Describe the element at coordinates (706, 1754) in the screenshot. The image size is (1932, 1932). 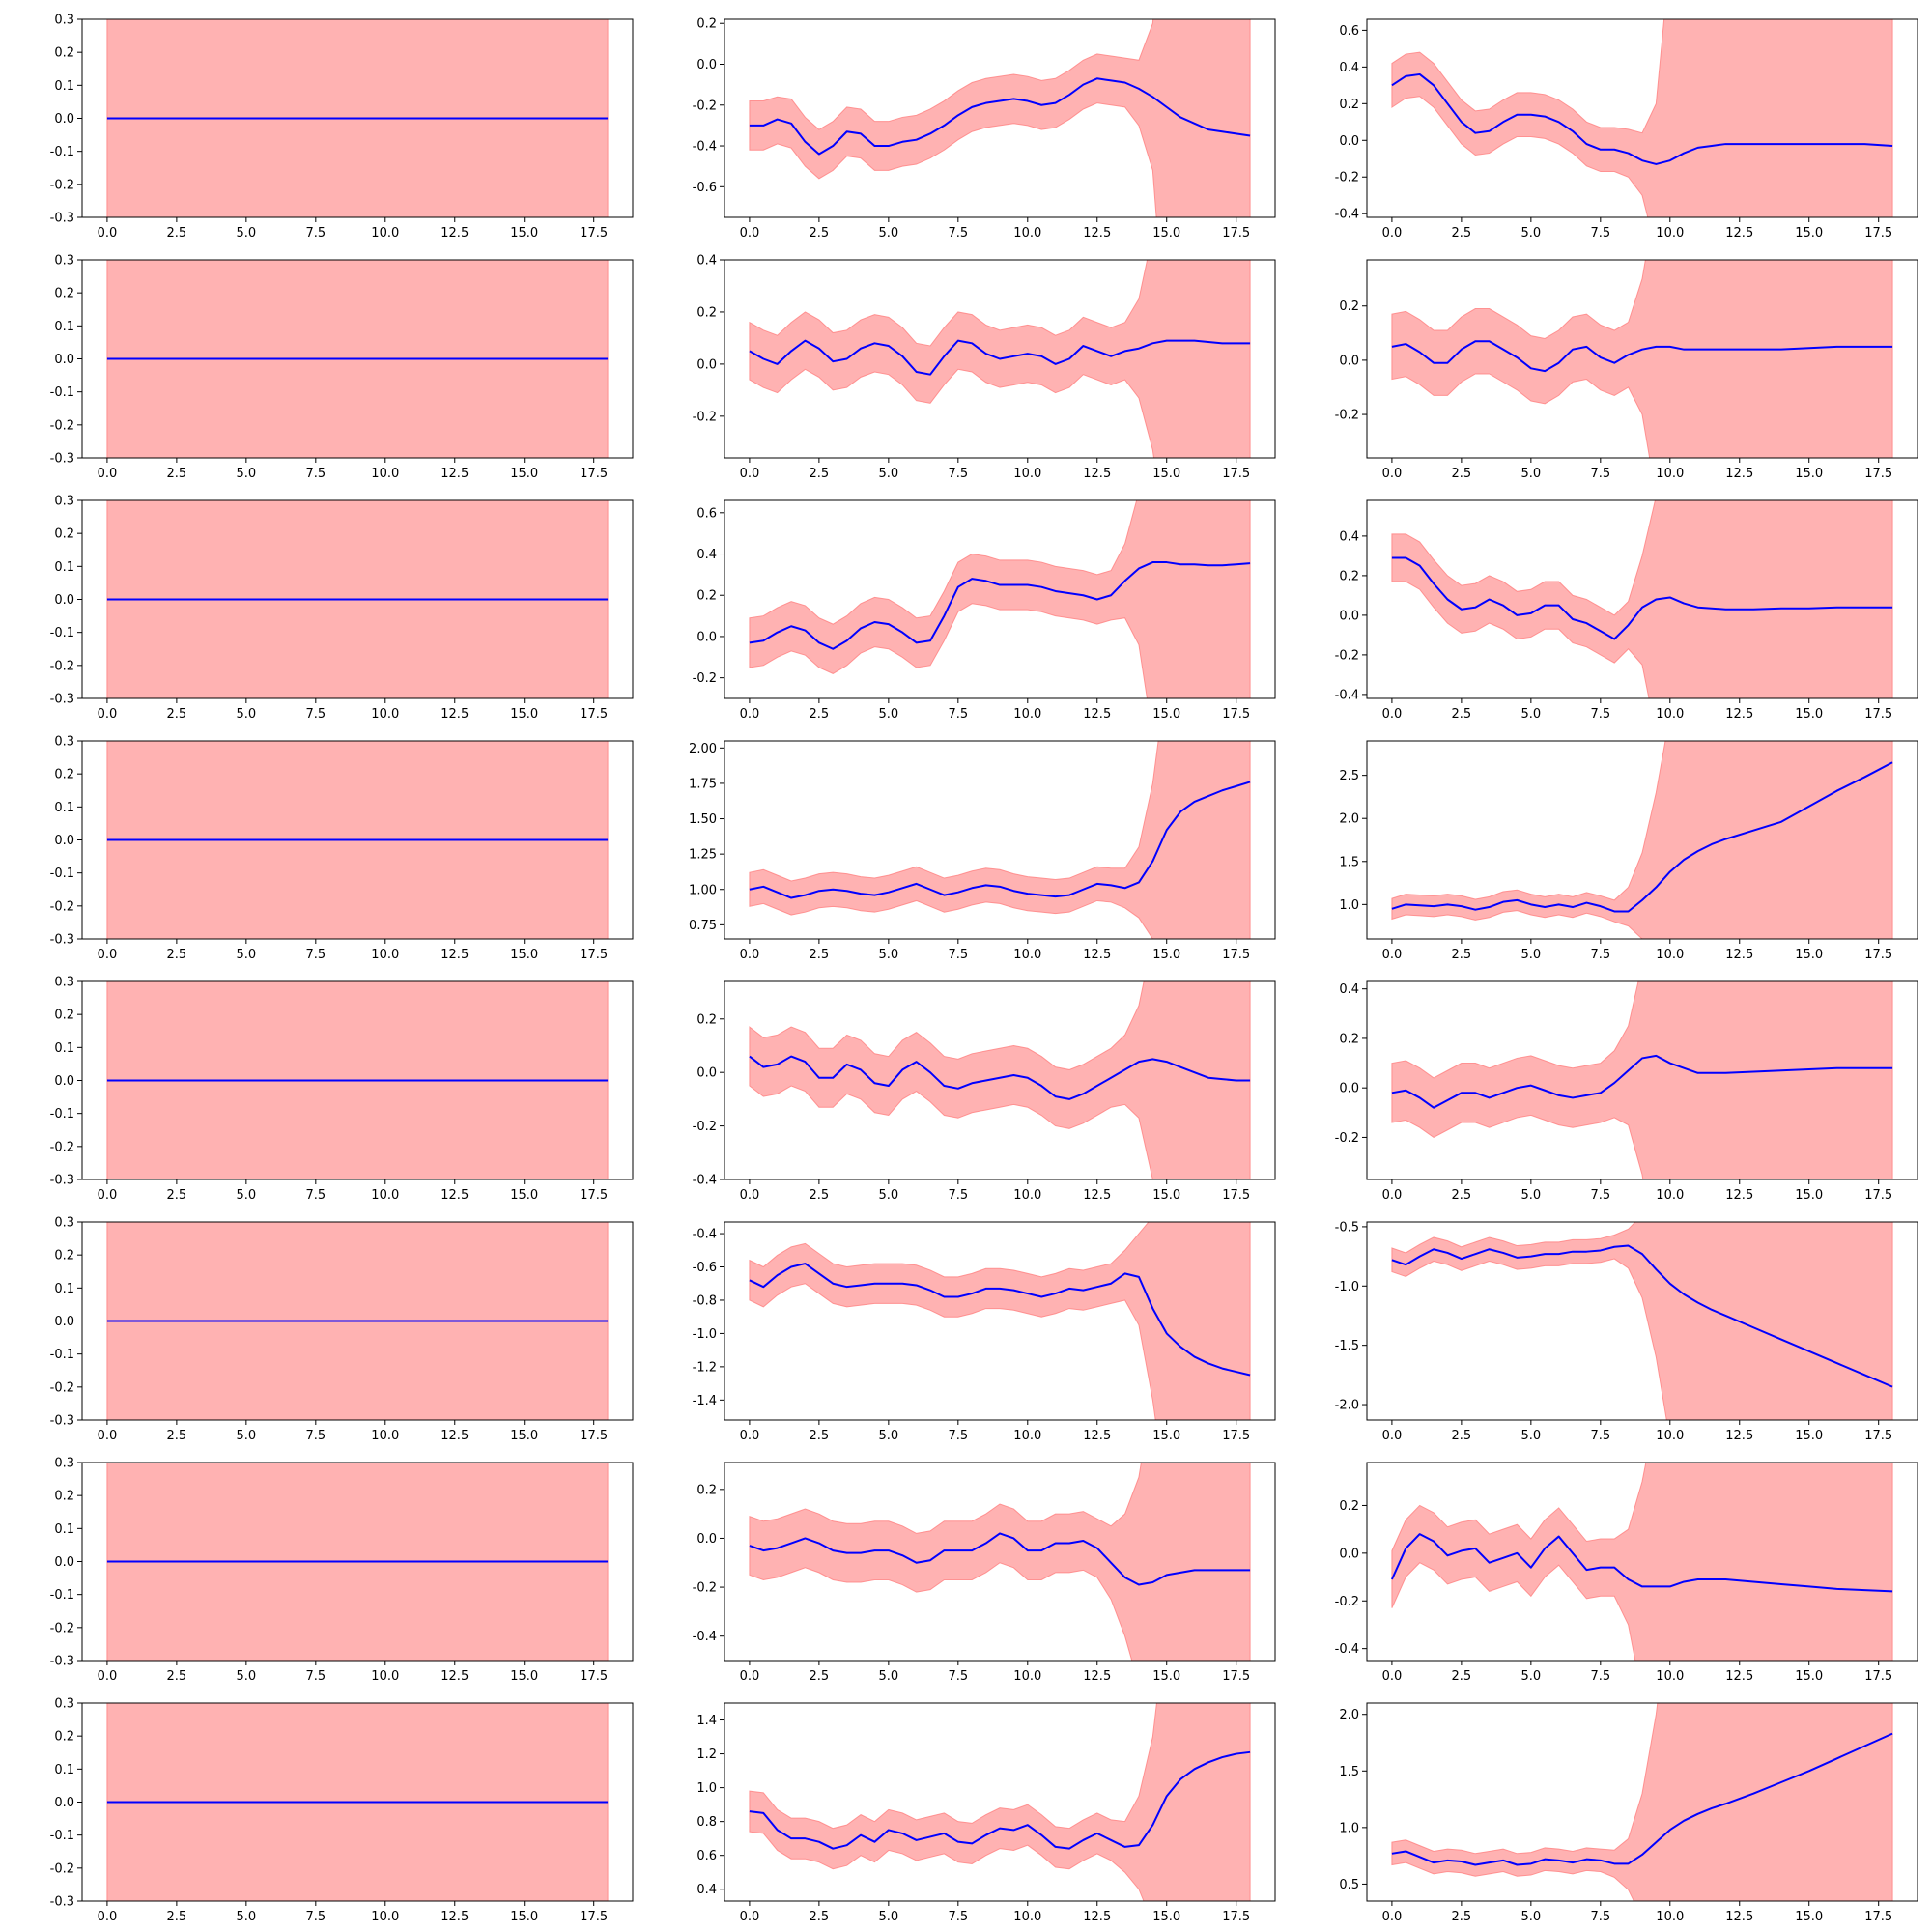
I see `y-tick-label: 1.2` at that location.